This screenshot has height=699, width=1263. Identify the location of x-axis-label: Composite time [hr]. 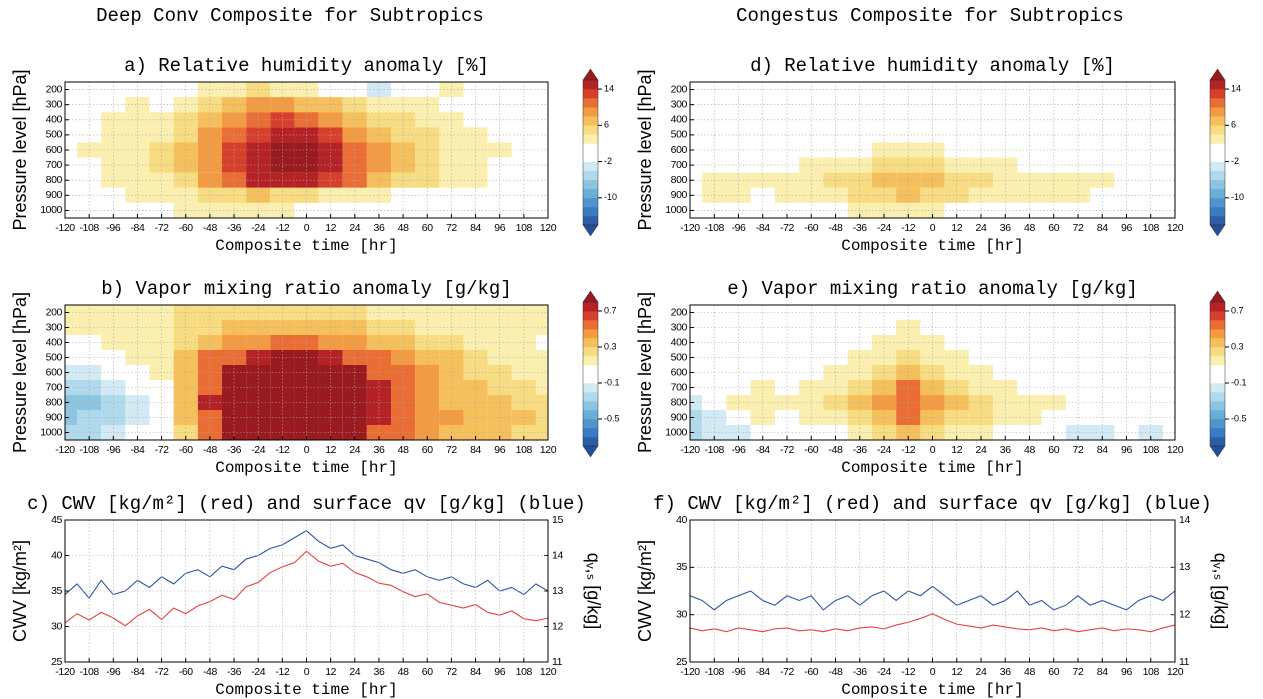
(306, 246).